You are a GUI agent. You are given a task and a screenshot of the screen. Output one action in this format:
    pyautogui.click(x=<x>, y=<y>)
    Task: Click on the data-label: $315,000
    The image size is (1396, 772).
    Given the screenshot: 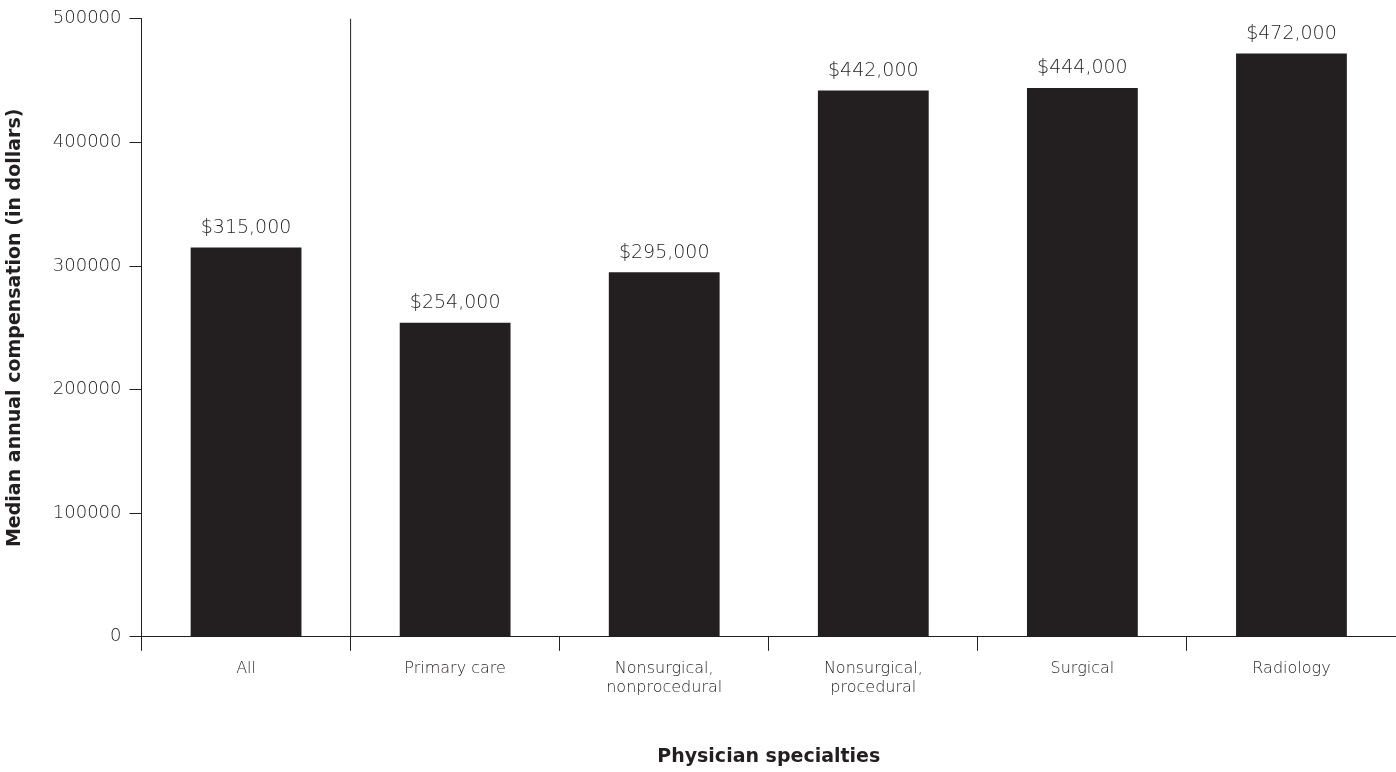 What is the action you would take?
    pyautogui.click(x=246, y=225)
    